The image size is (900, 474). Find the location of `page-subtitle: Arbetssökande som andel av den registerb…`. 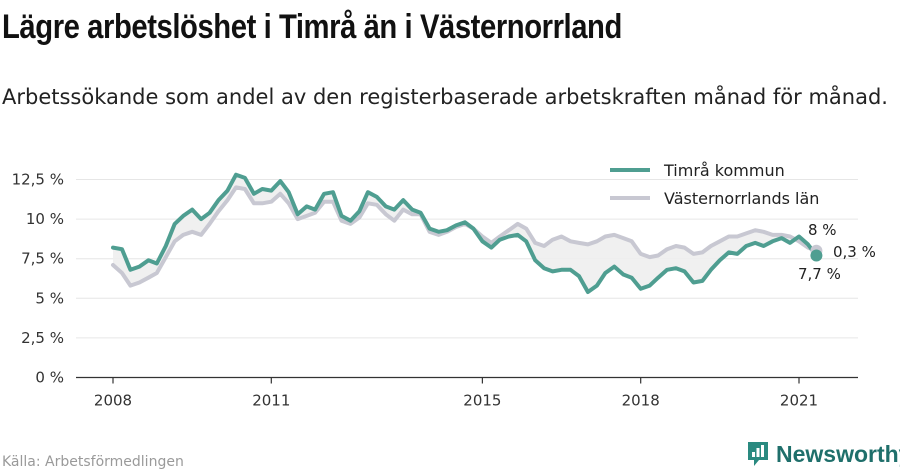

page-subtitle: Arbetssökande som andel av den registerb… is located at coordinates (445, 97).